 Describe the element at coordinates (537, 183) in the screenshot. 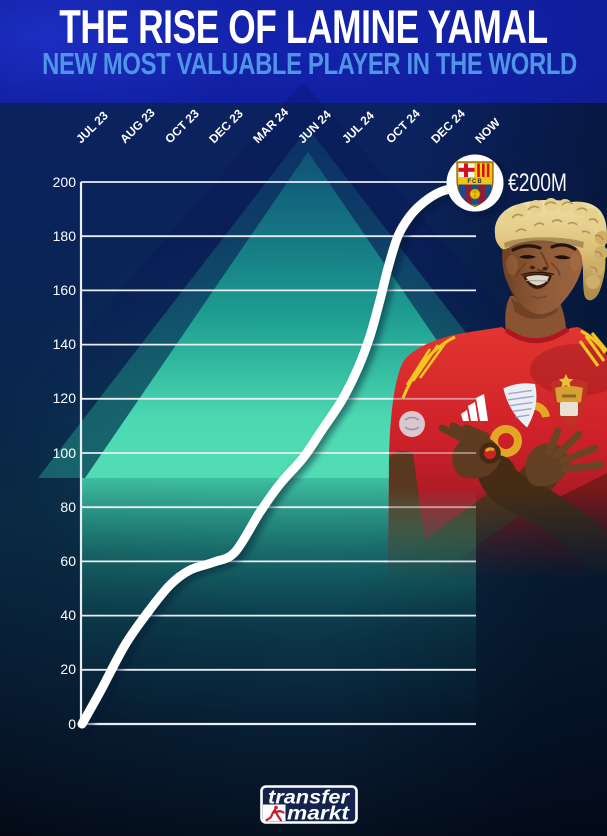

I see `svg-text: €200M` at that location.